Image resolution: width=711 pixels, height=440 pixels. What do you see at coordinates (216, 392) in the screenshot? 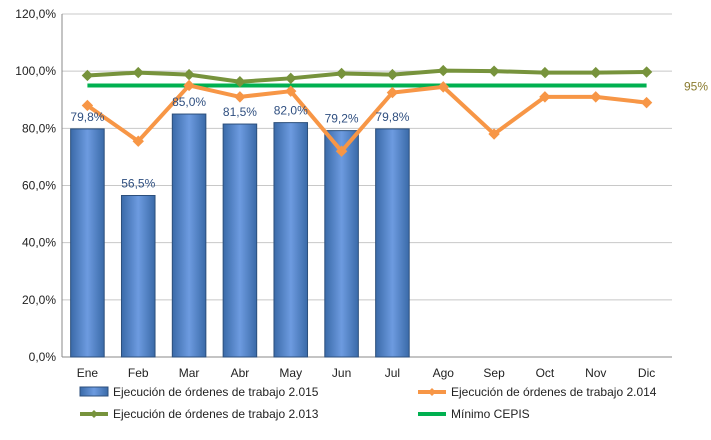
I see `legend-label: Ejecución de órdenes de trabajo 2.015` at bounding box center [216, 392].